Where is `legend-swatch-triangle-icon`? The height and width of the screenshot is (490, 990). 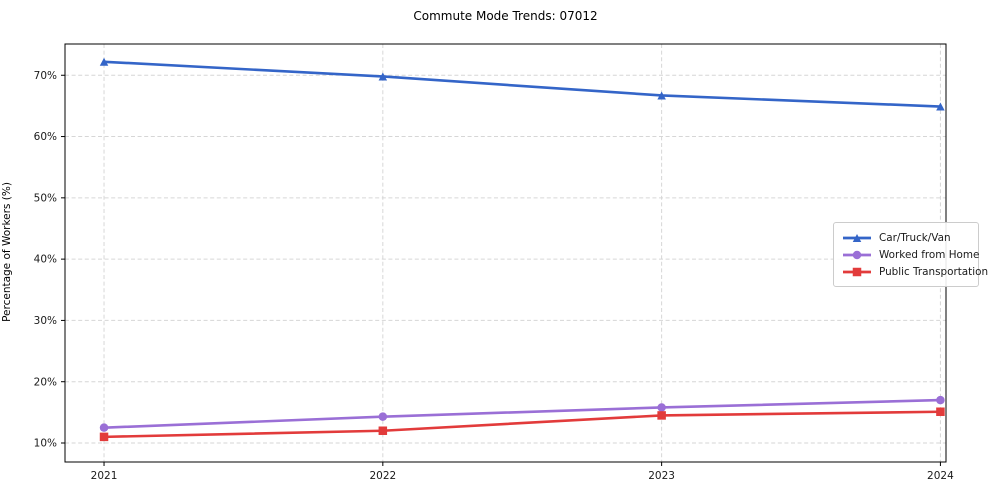
legend-swatch-triangle-icon is located at coordinates (857, 237).